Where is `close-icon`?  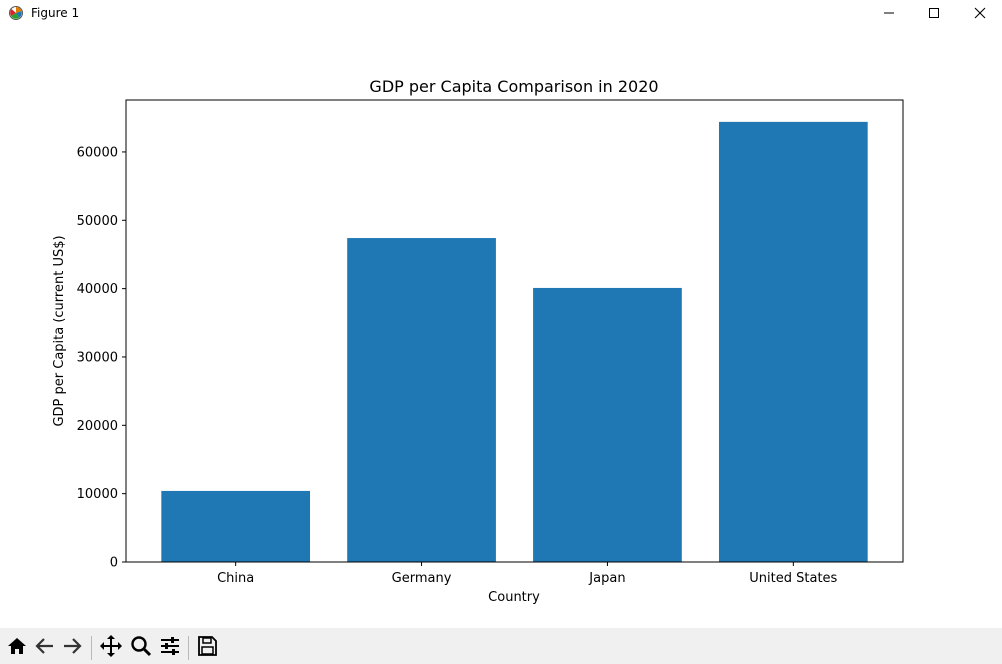 close-icon is located at coordinates (980, 13).